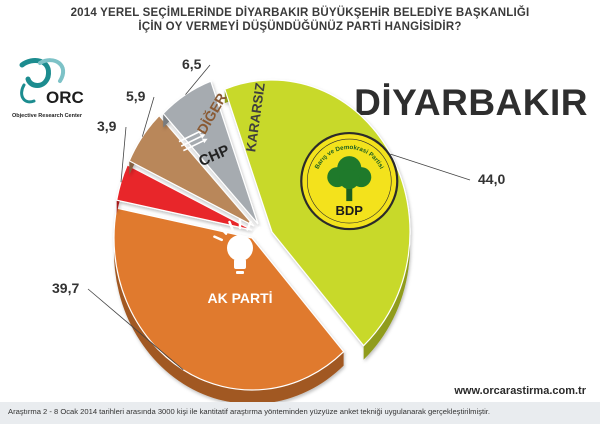  I want to click on leader-line-ak-parti-, so click(135, 329).